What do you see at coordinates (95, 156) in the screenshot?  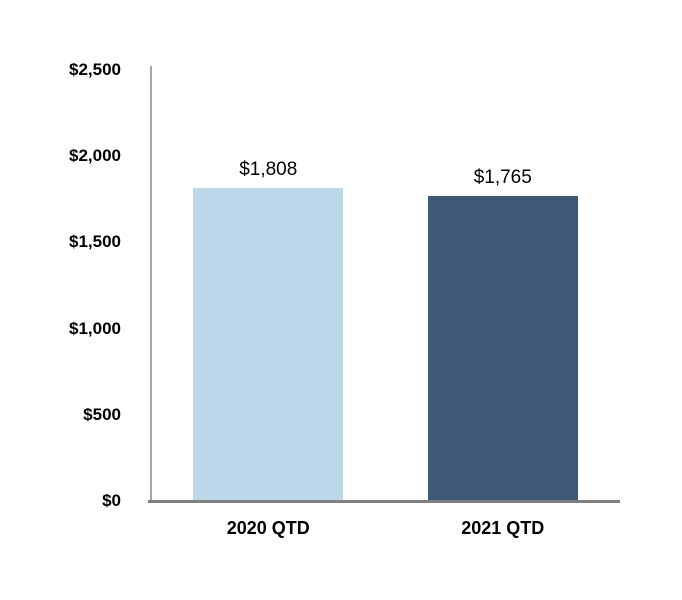 I see `y-tick-label: $2,000` at bounding box center [95, 156].